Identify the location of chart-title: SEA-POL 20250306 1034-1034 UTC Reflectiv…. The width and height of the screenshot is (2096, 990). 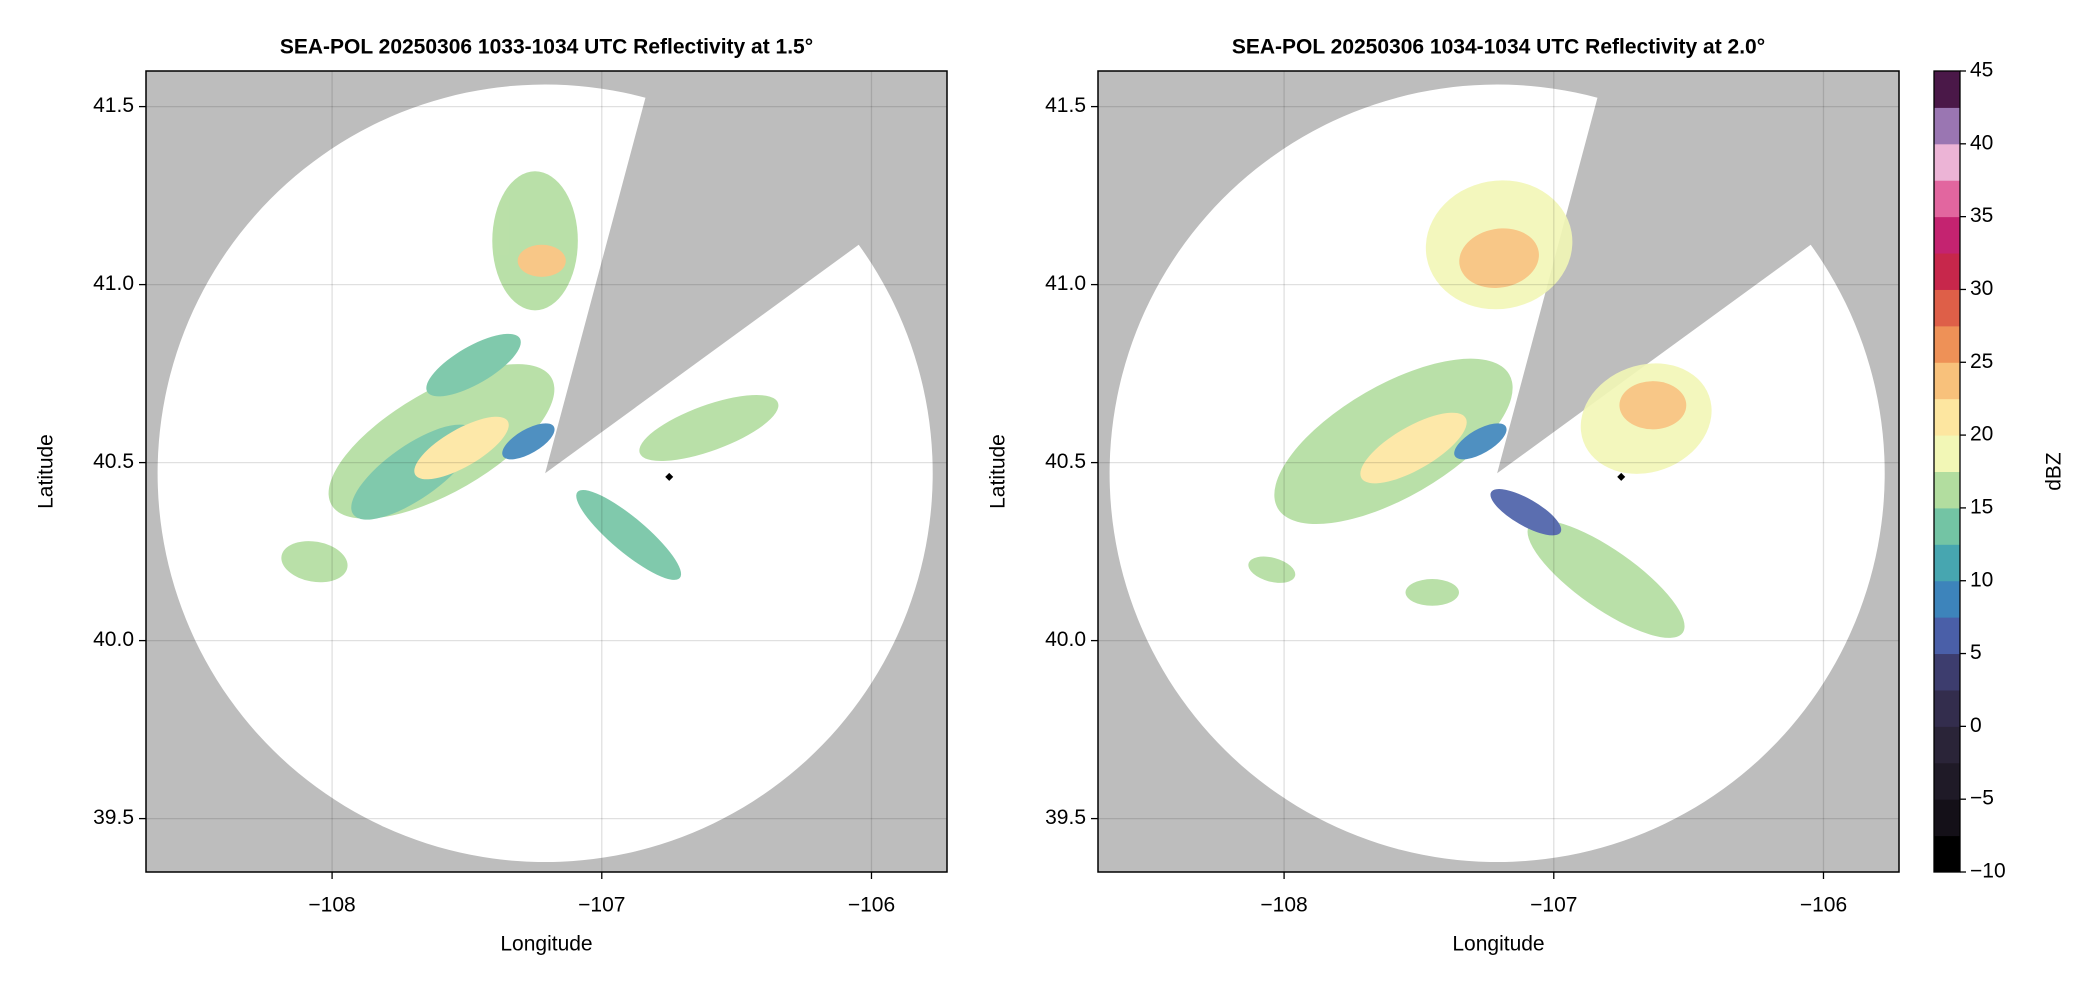
(1498, 47).